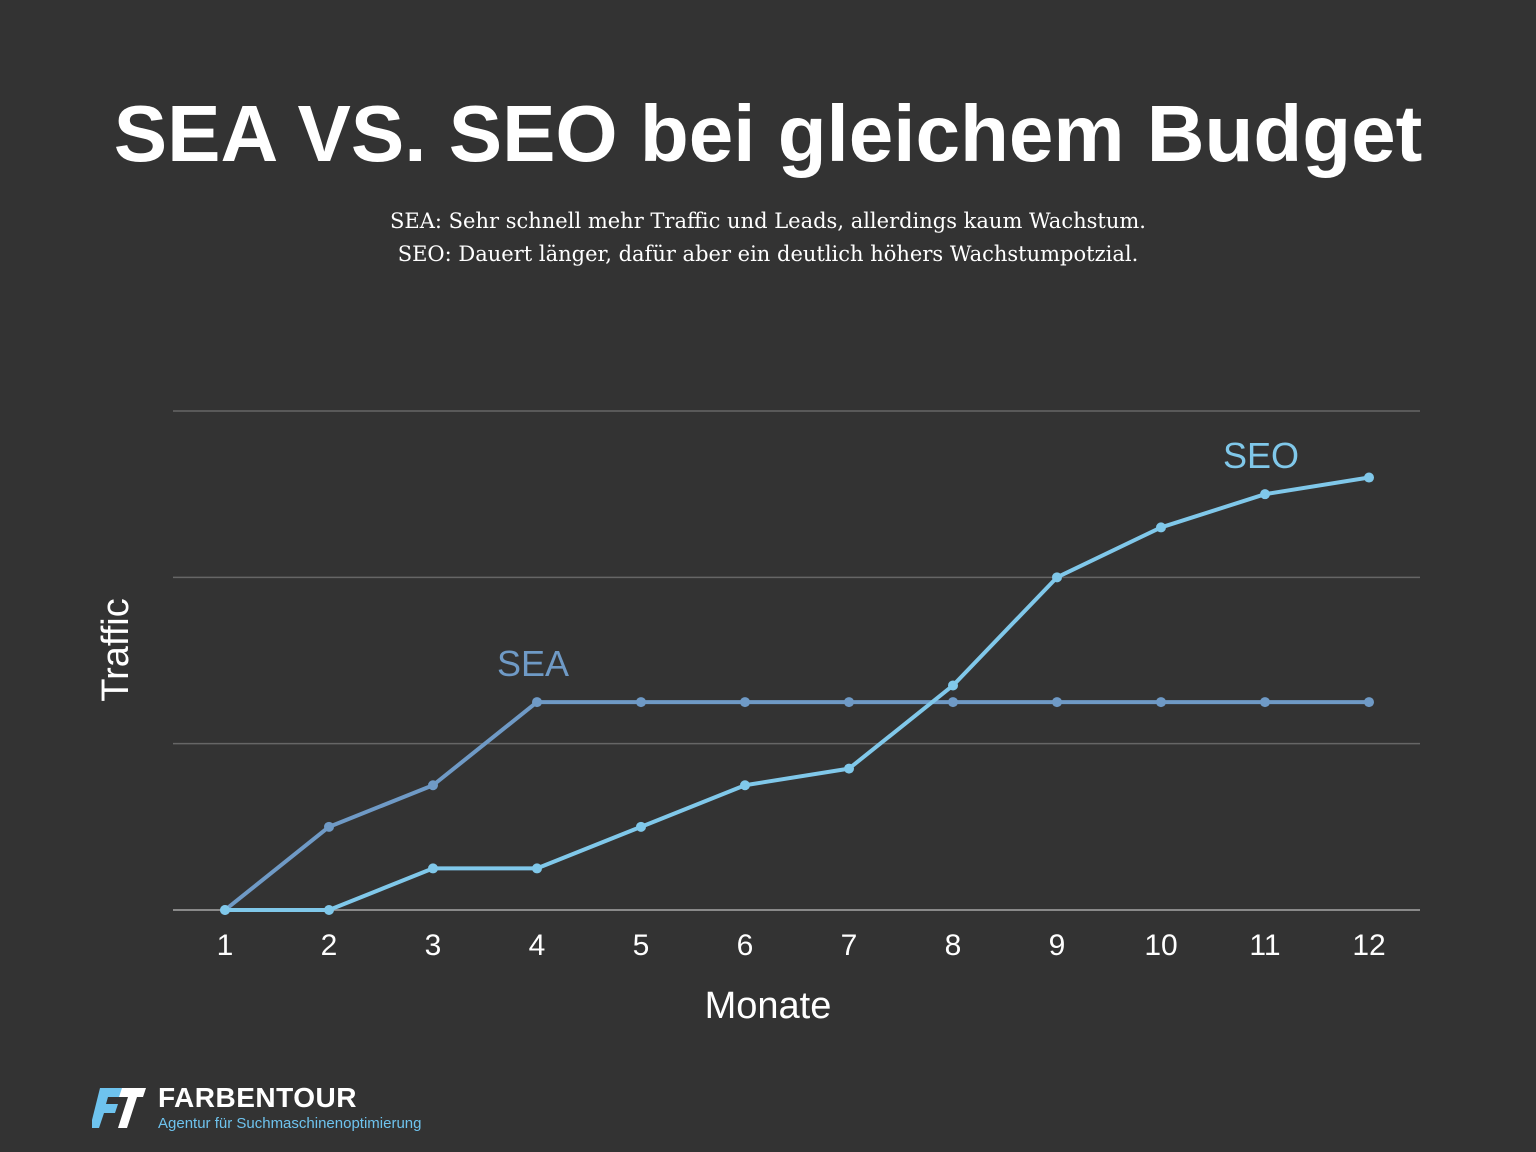 The width and height of the screenshot is (1536, 1152). Describe the element at coordinates (1264, 945) in the screenshot. I see `x-tick-label: 11` at that location.